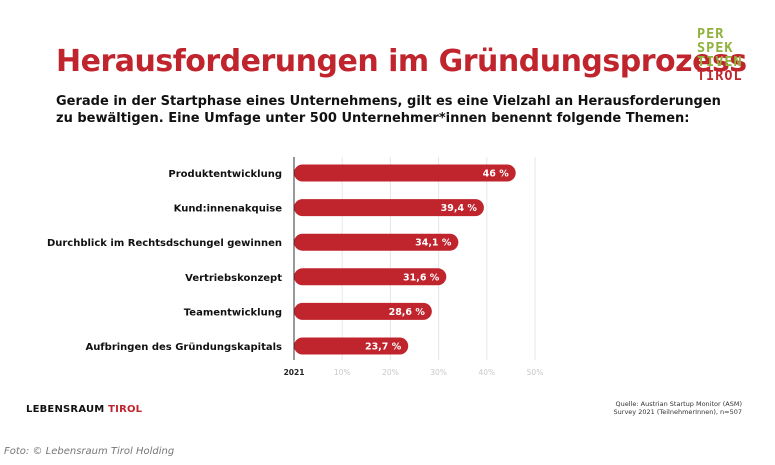  Describe the element at coordinates (720, 76) in the screenshot. I see `logo-line: TIROL` at that location.